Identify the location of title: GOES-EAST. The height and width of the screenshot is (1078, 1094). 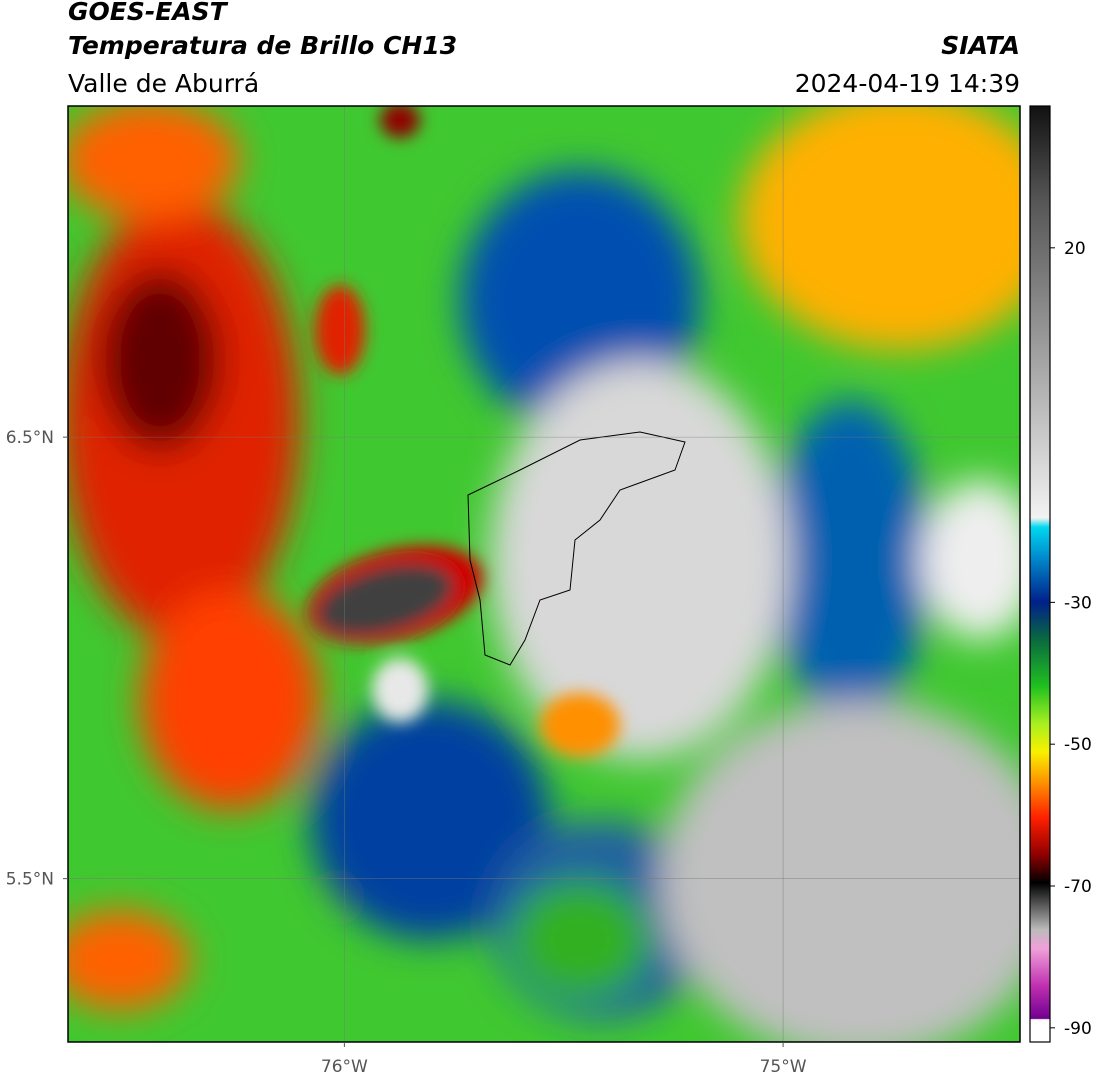
(148, 13).